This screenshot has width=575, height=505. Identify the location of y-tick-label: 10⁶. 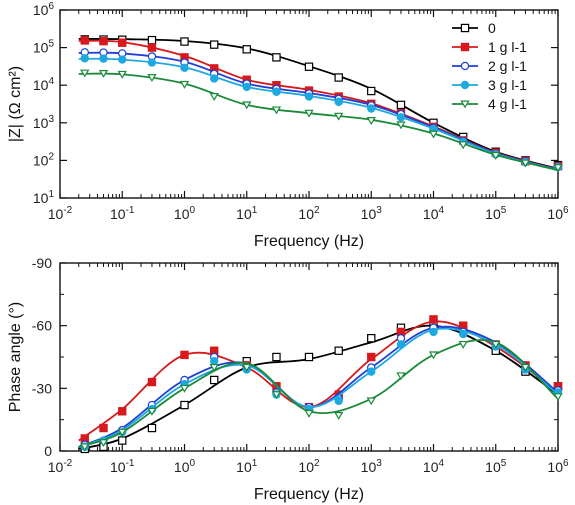
(44, 9).